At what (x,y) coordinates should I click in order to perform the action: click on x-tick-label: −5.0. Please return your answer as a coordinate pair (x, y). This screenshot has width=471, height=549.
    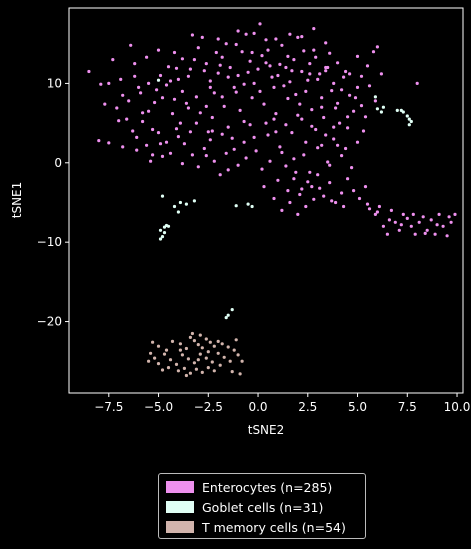
    Looking at the image, I should click on (158, 407).